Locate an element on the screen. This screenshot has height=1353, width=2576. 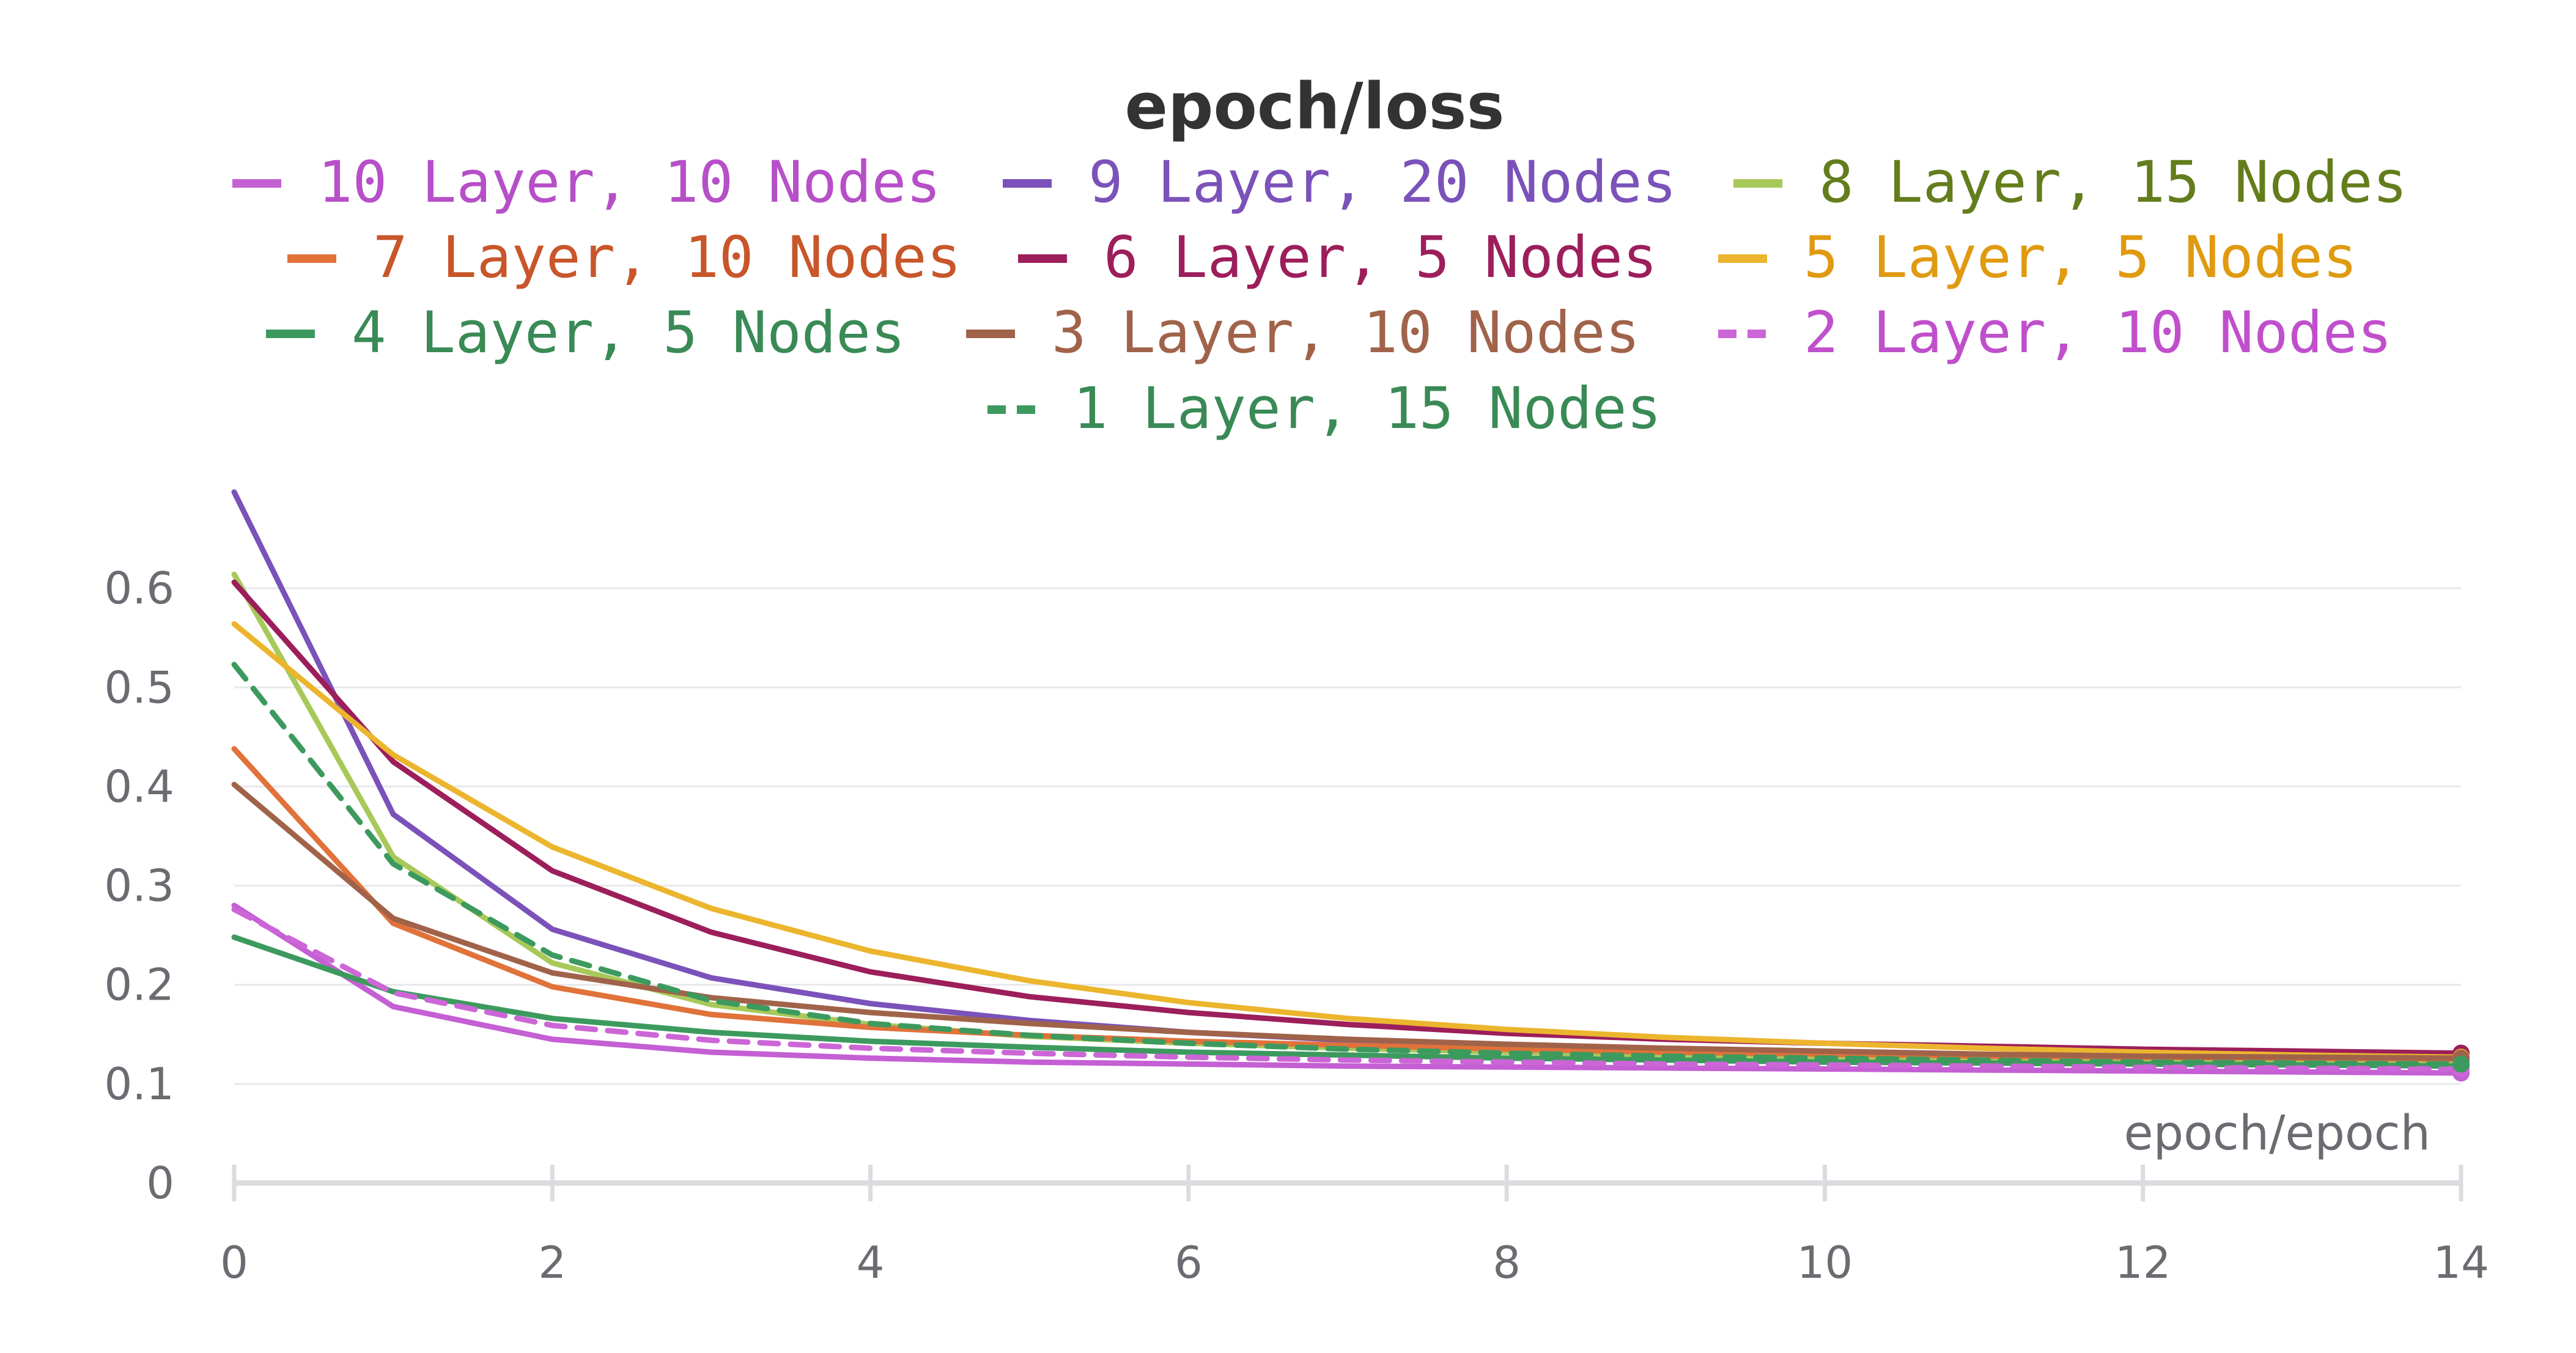
legend-label: 9 Layer, 20 Nodes is located at coordinates (1382, 182).